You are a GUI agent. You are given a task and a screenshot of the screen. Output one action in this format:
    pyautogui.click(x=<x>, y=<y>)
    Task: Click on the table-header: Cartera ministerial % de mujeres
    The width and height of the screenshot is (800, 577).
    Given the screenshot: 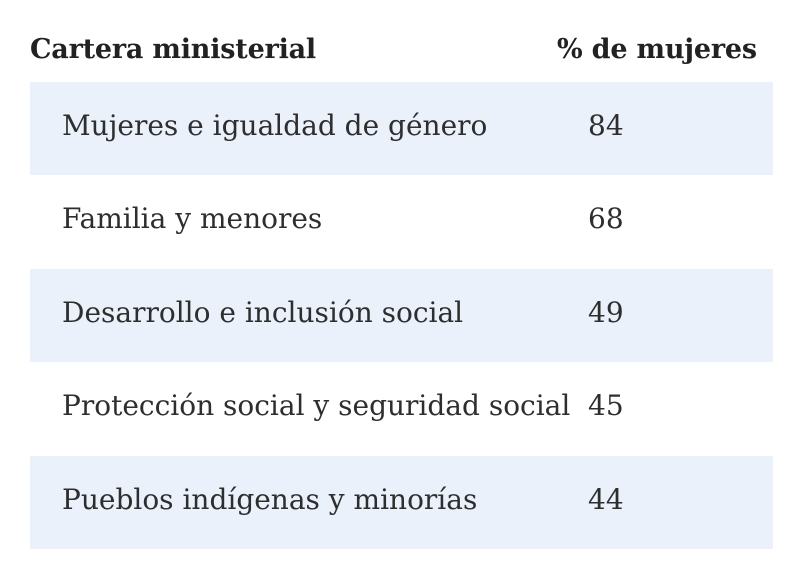 What is the action you would take?
    pyautogui.click(x=401, y=56)
    